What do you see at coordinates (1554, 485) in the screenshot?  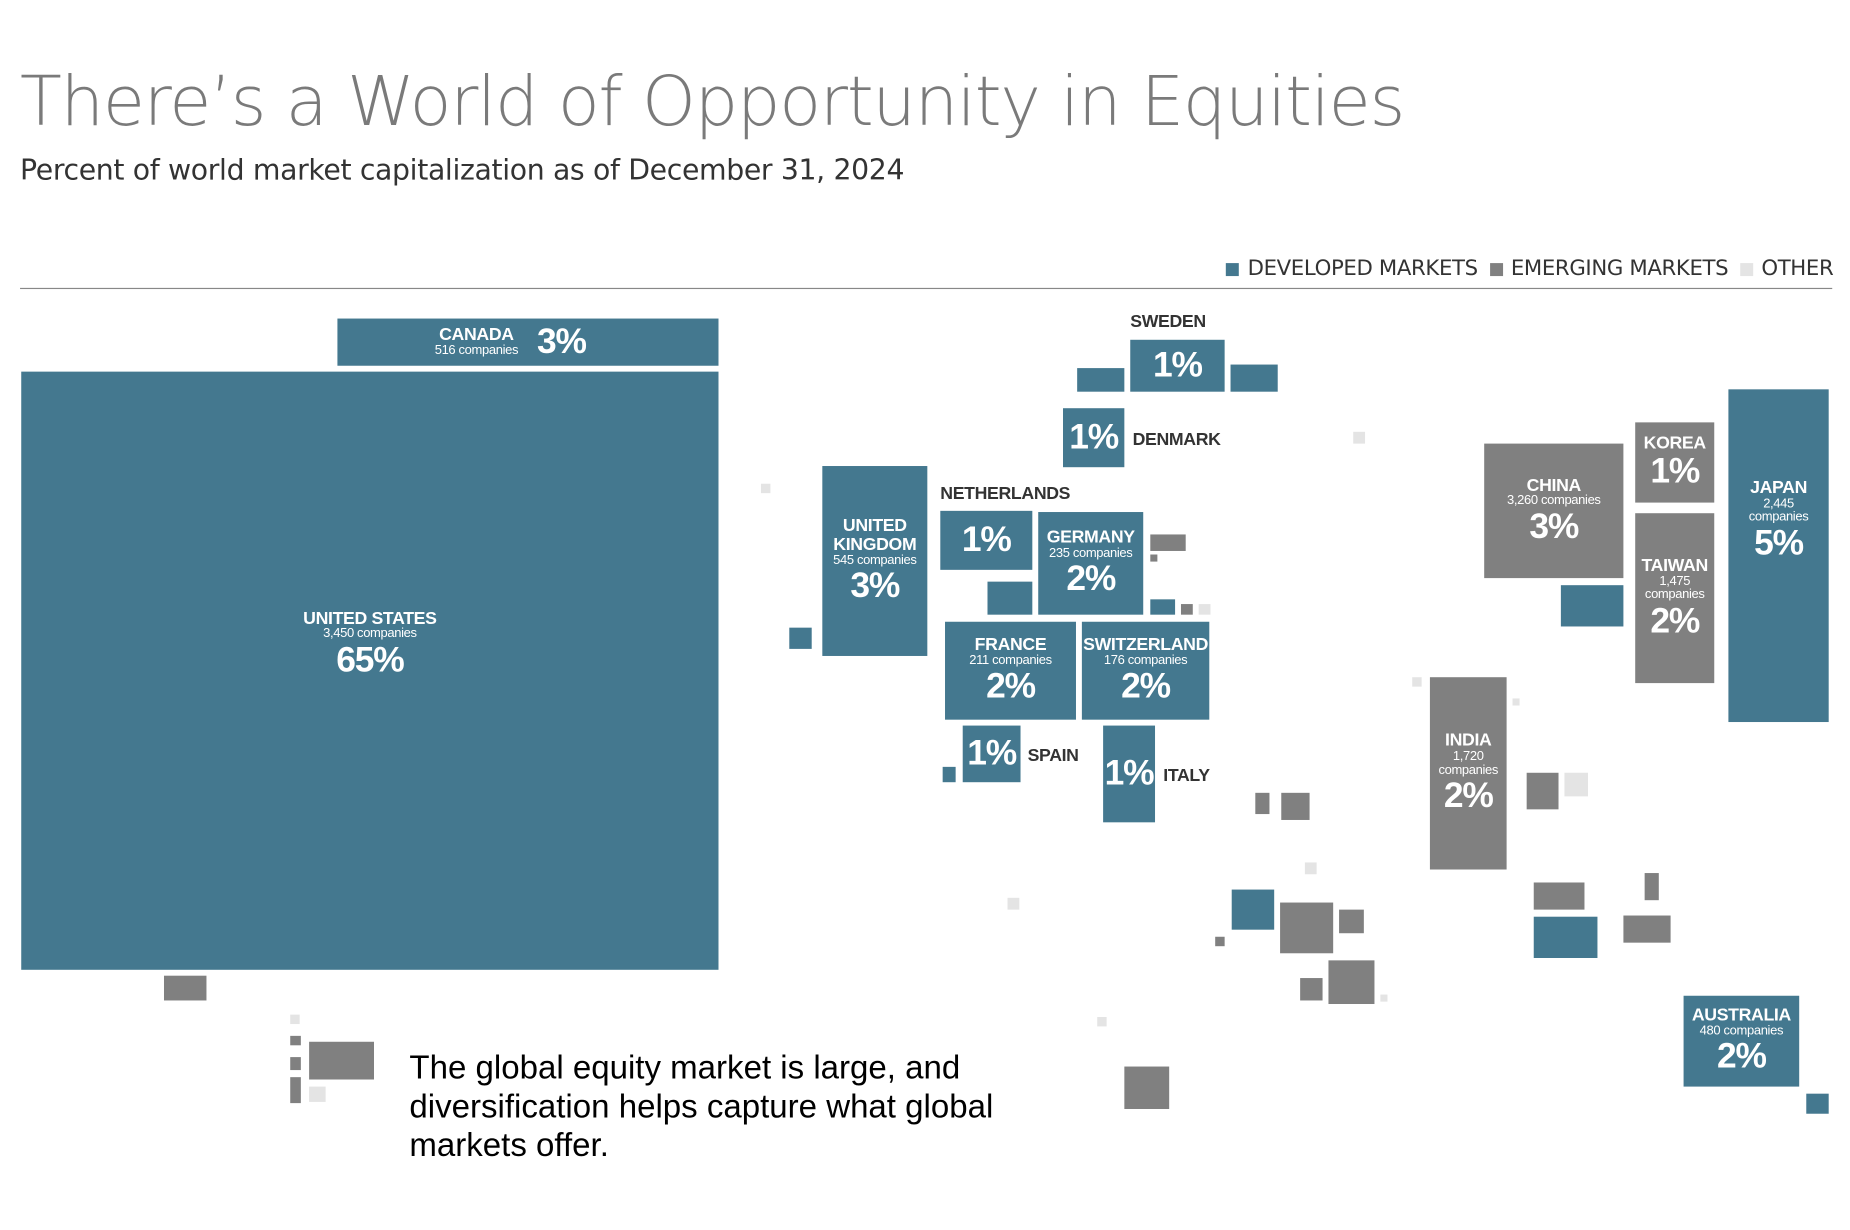 I see `country-name: CHINA` at bounding box center [1554, 485].